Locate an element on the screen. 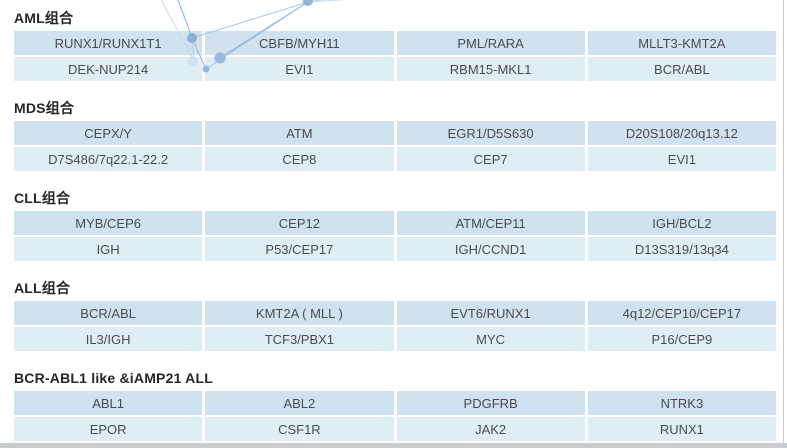  panel-title: MDS组合 is located at coordinates (44, 108).